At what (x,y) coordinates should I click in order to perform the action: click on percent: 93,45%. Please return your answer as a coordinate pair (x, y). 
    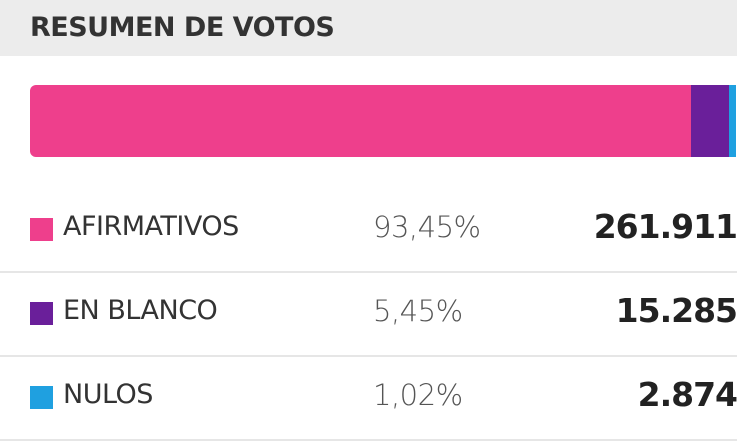
    Looking at the image, I should click on (427, 227).